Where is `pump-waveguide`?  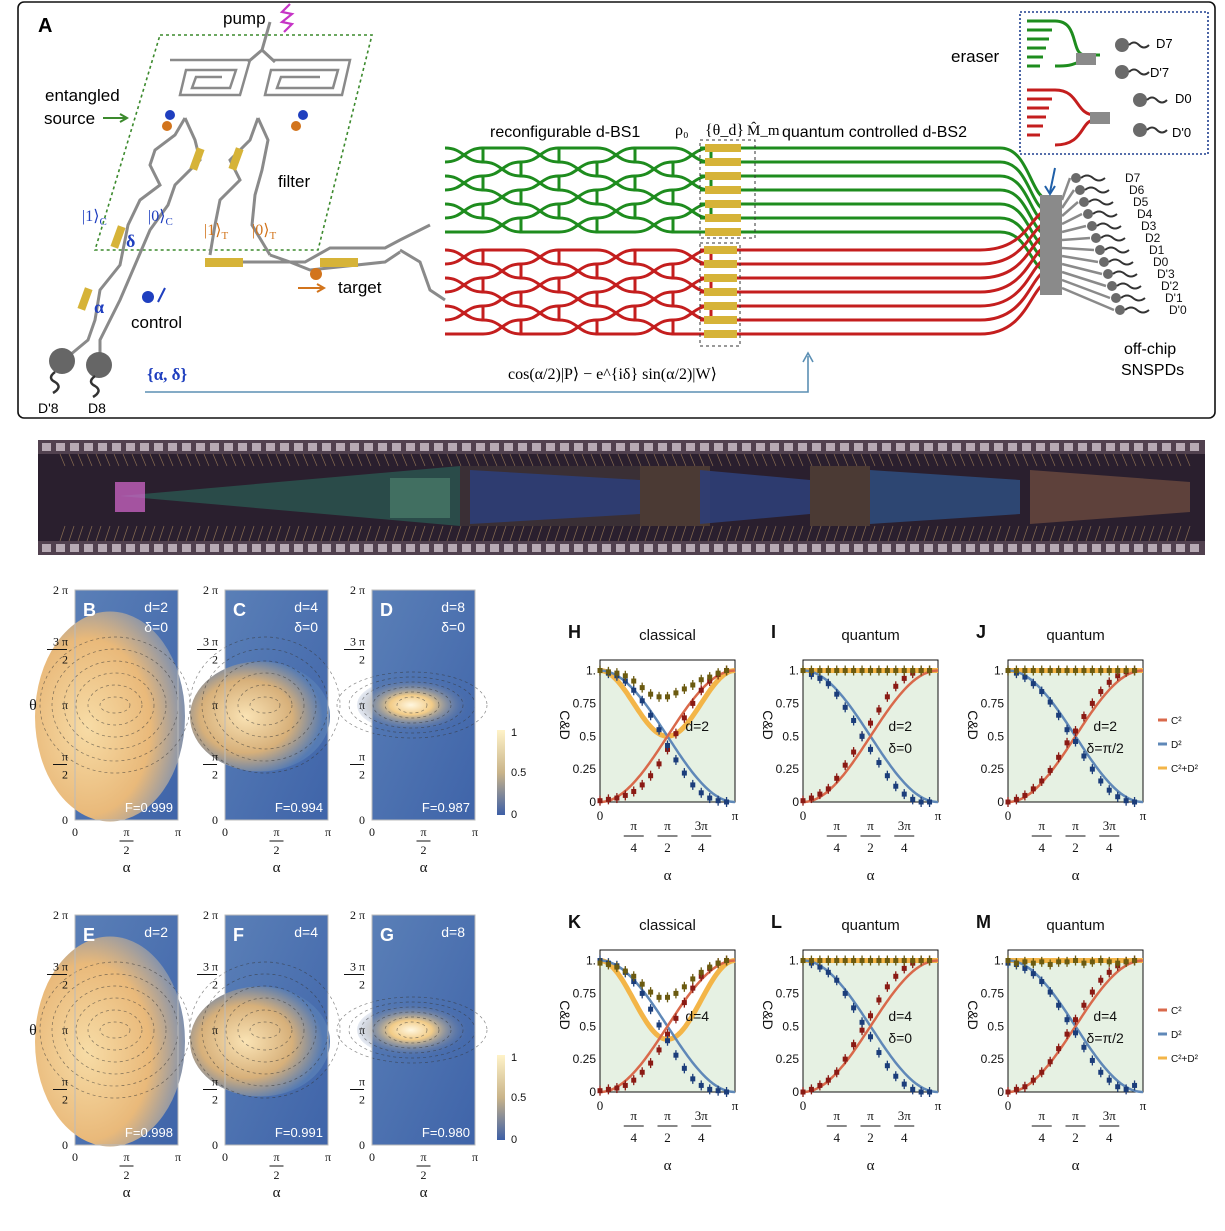 pump-waveguide is located at coordinates (262, 42).